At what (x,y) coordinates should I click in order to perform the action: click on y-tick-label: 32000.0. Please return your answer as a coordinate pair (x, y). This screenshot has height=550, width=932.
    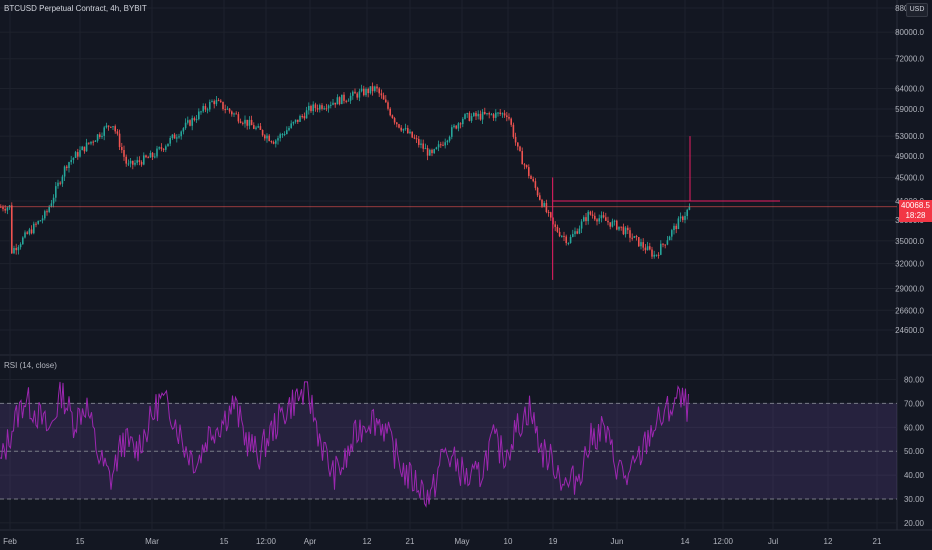
    Looking at the image, I should click on (909, 264).